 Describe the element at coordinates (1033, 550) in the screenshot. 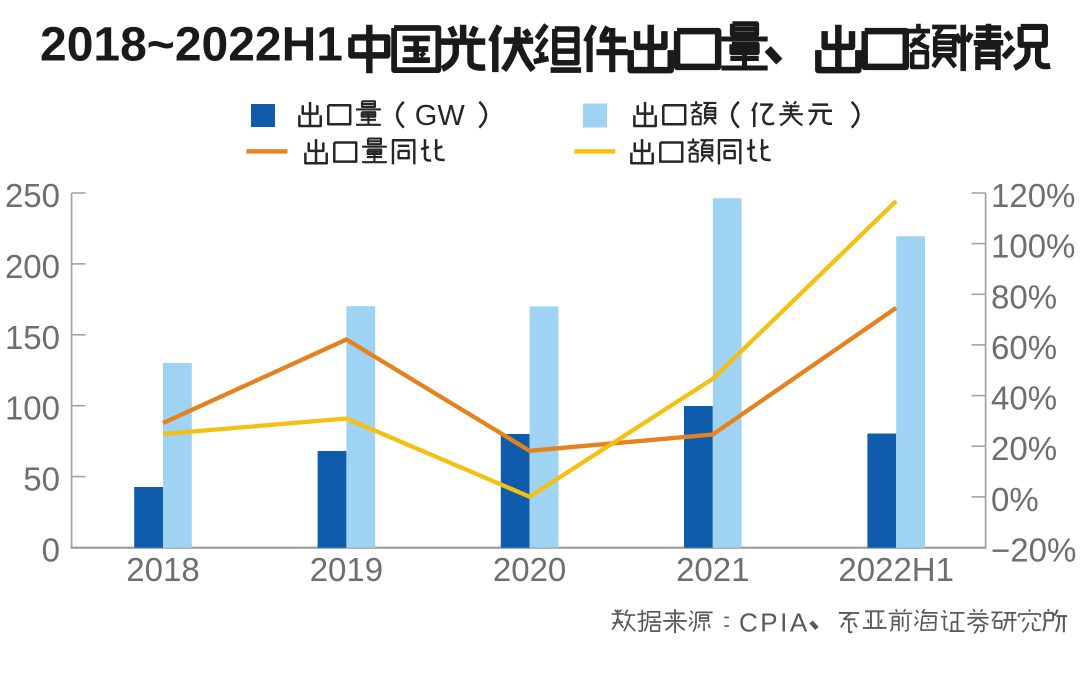

I see `svg-text: −20%` at that location.